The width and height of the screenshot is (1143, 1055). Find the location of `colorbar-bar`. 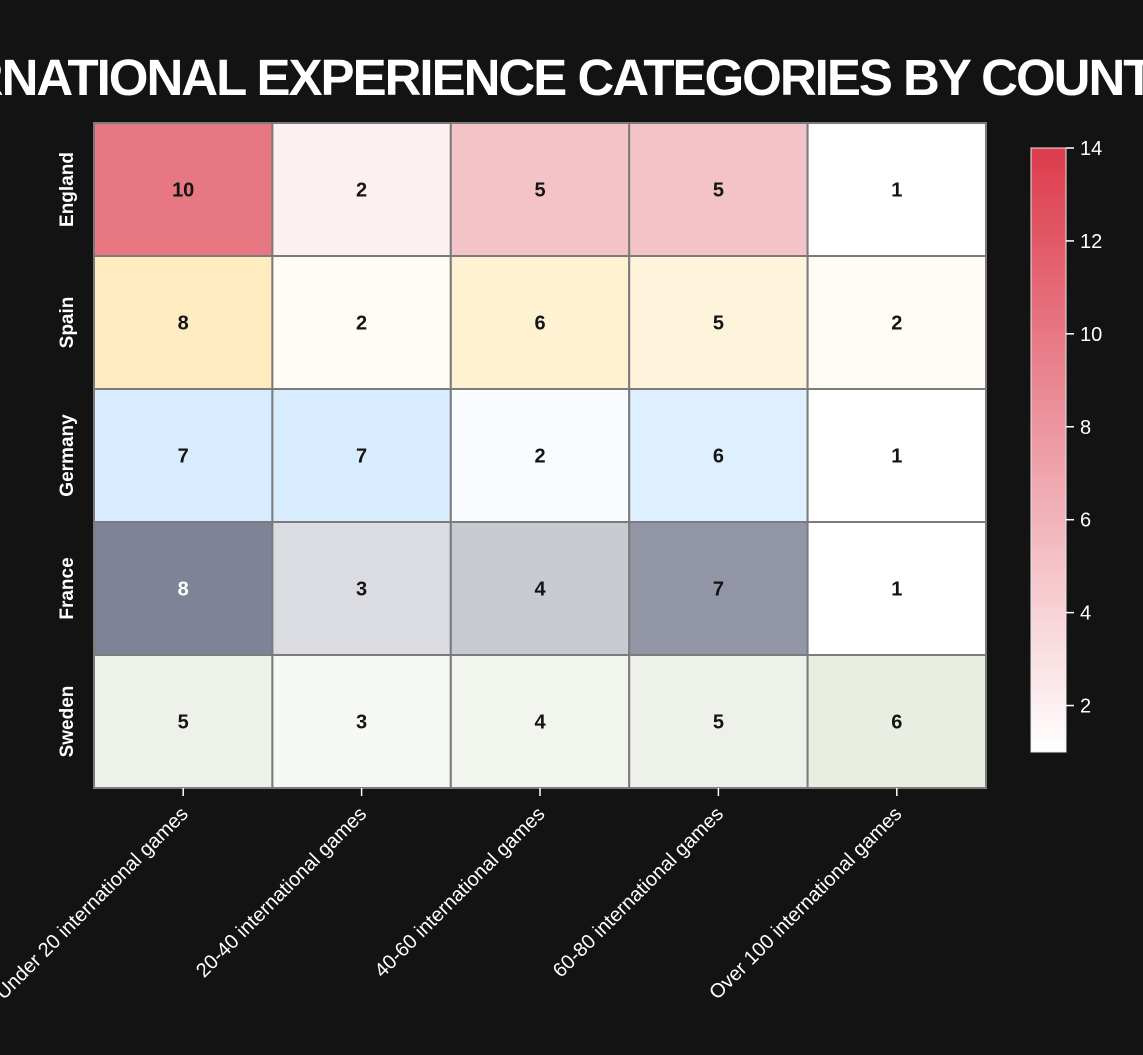

colorbar-bar is located at coordinates (1048, 450).